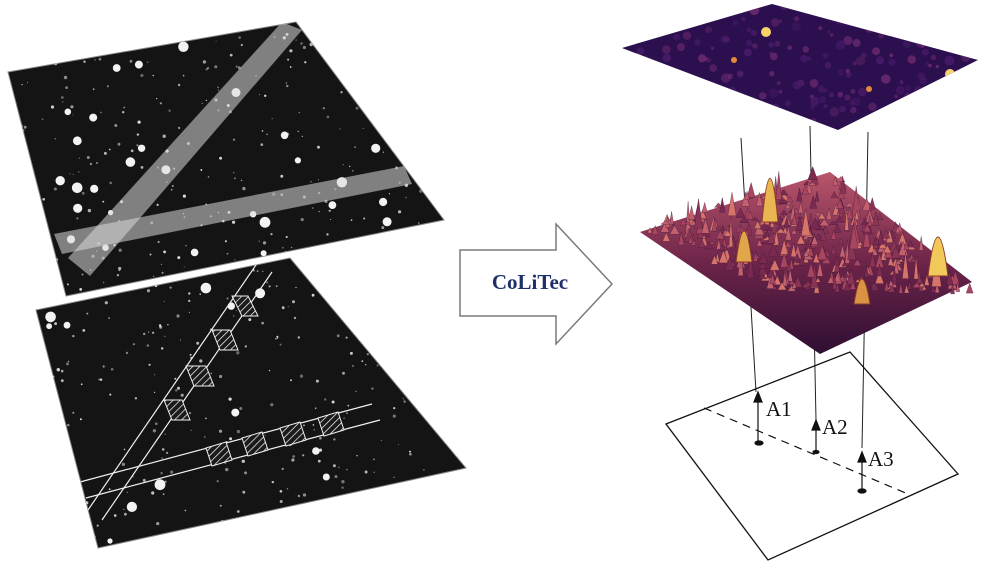 The width and height of the screenshot is (989, 565). What do you see at coordinates (862, 291) in the screenshot?
I see `surface-peak` at bounding box center [862, 291].